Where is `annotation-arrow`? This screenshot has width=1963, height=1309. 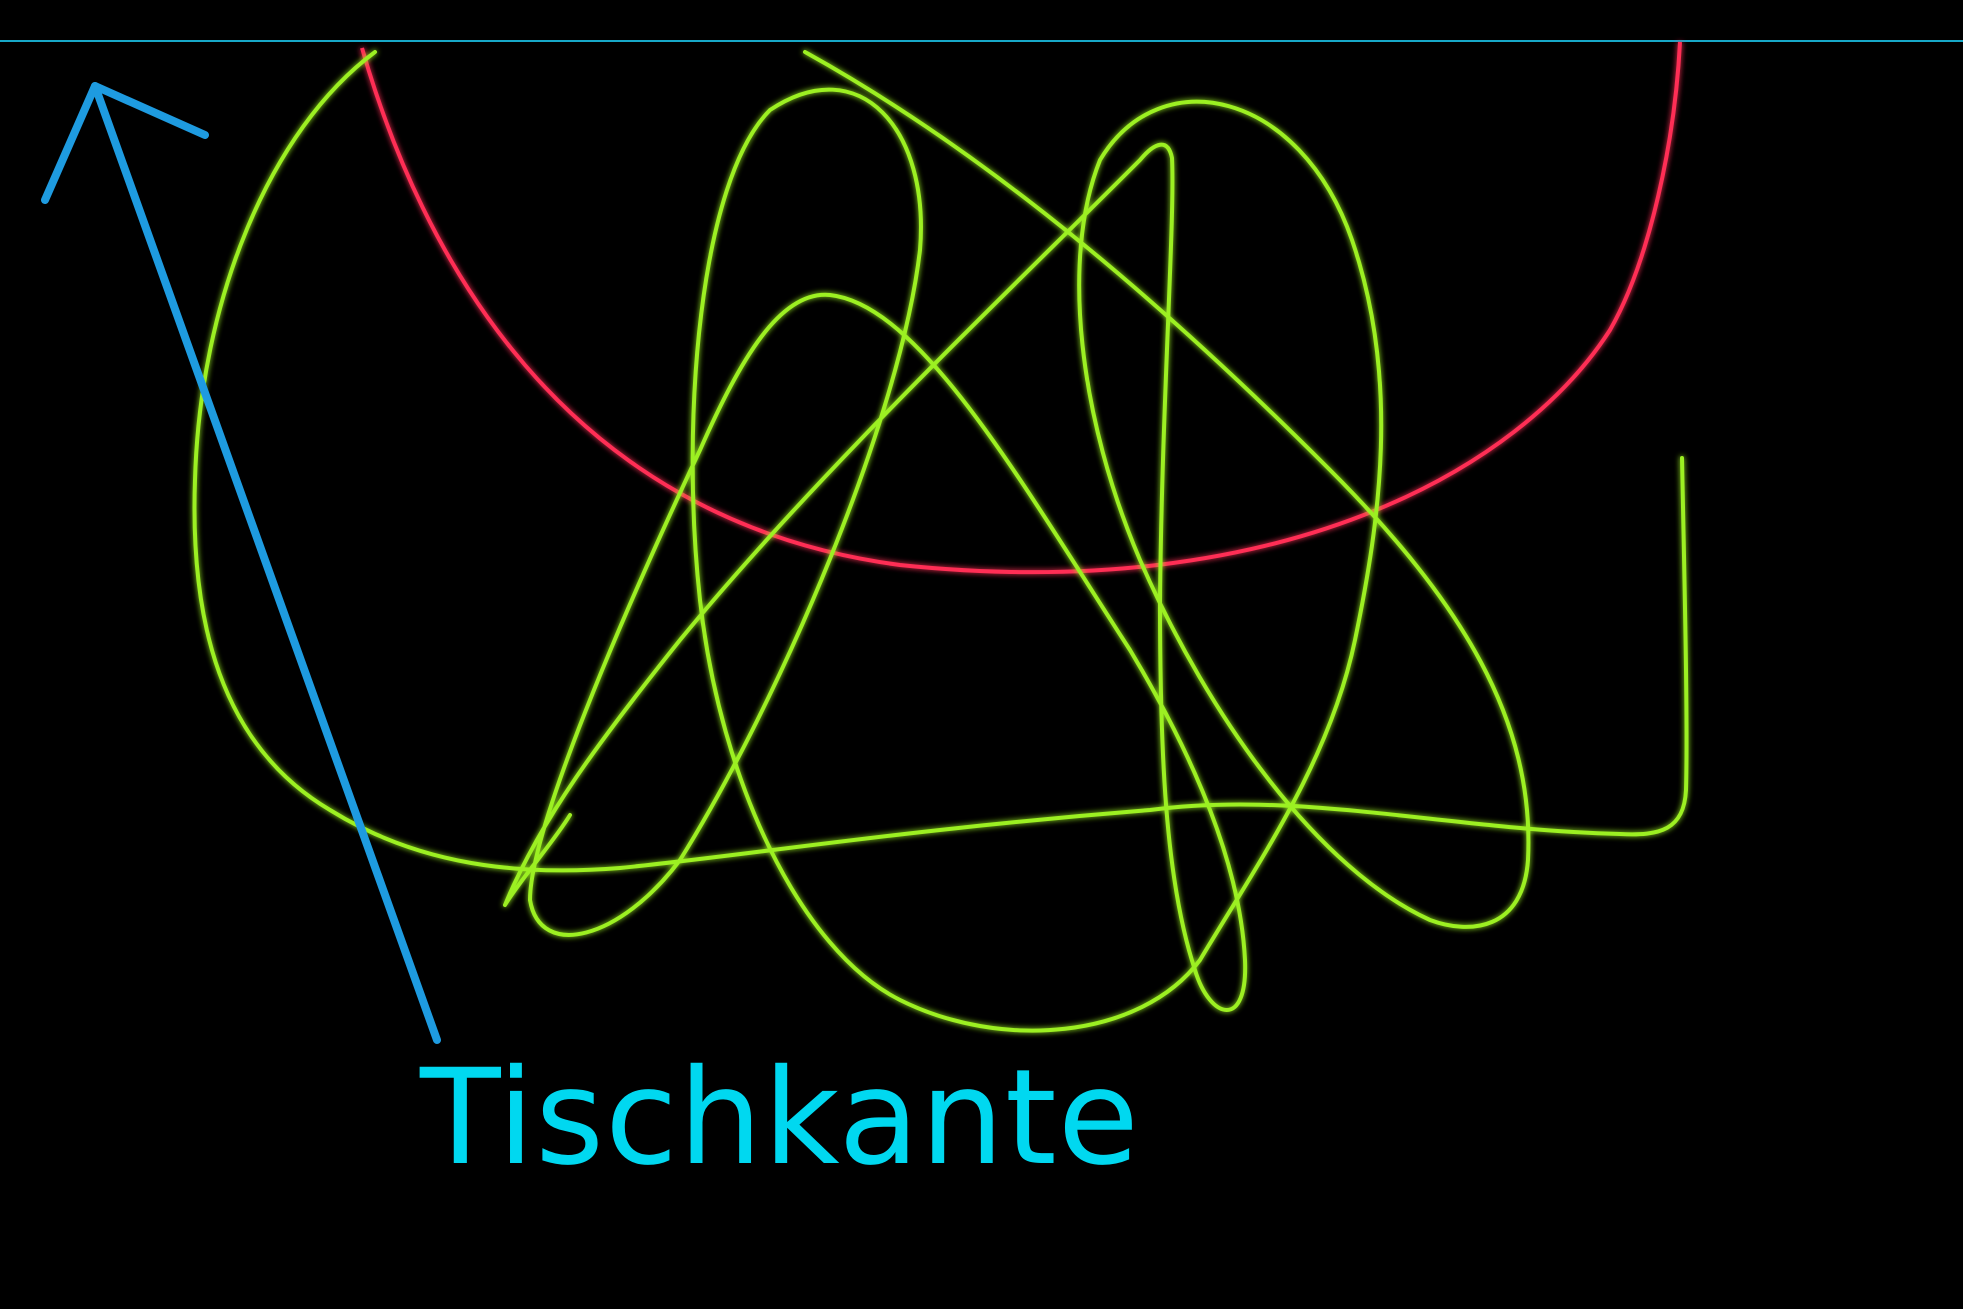 annotation-arrow is located at coordinates (241, 563).